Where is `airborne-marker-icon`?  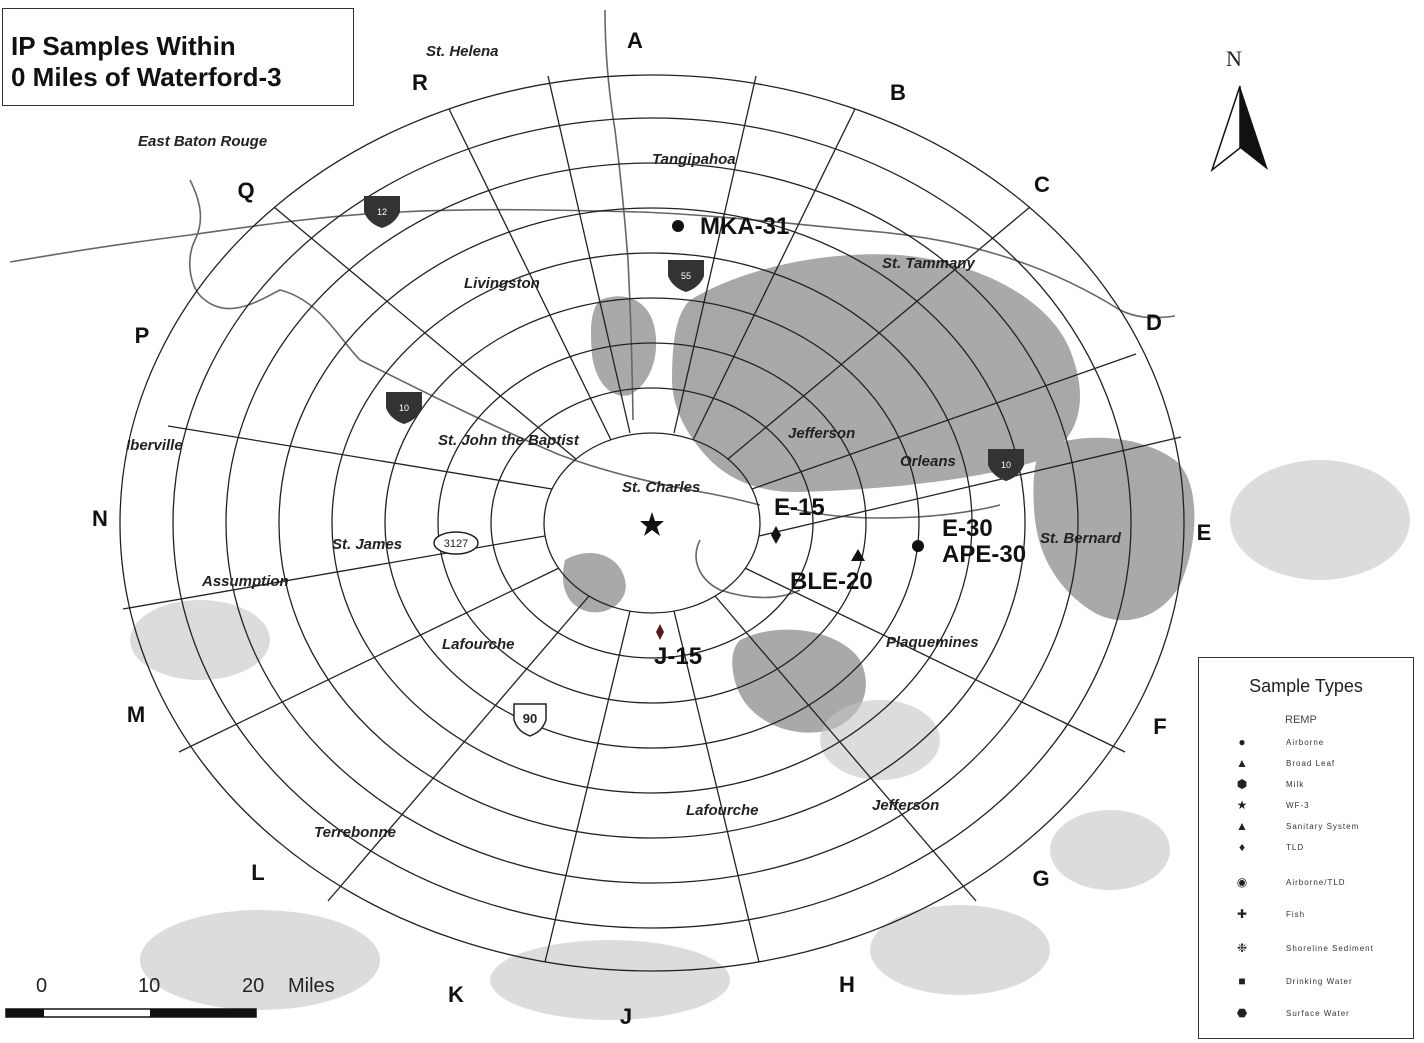 airborne-marker-icon is located at coordinates (918, 546).